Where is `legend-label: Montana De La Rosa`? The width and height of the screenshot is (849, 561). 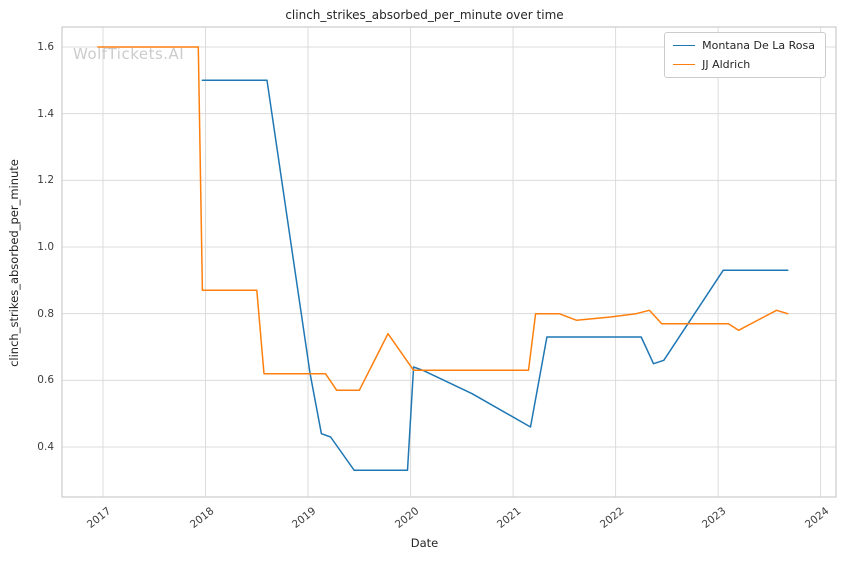
legend-label: Montana De La Rosa is located at coordinates (758, 45).